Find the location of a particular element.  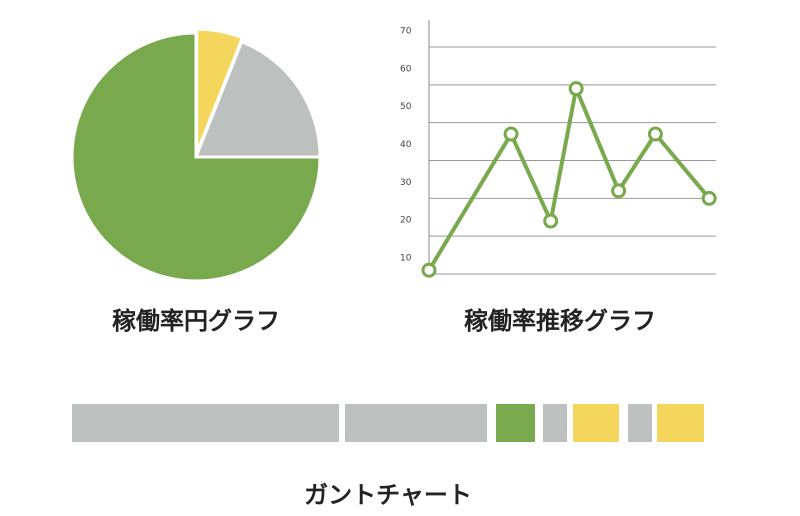

y-tick-label: 50 is located at coordinates (406, 107).